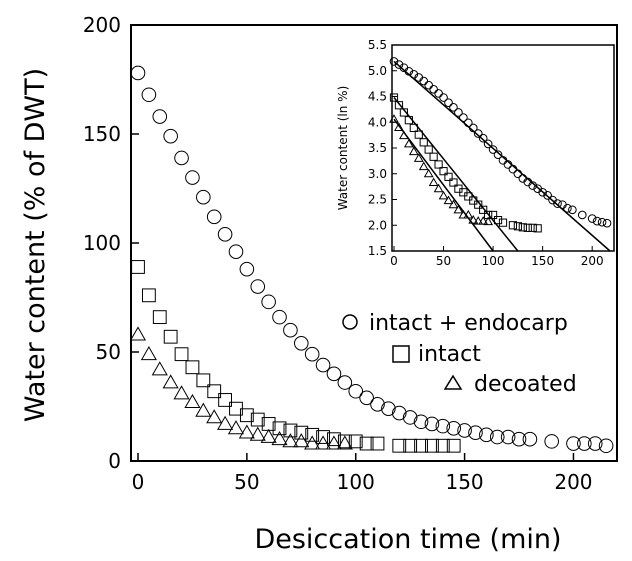  Describe the element at coordinates (443, 185) in the screenshot. I see `fit-line` at that location.